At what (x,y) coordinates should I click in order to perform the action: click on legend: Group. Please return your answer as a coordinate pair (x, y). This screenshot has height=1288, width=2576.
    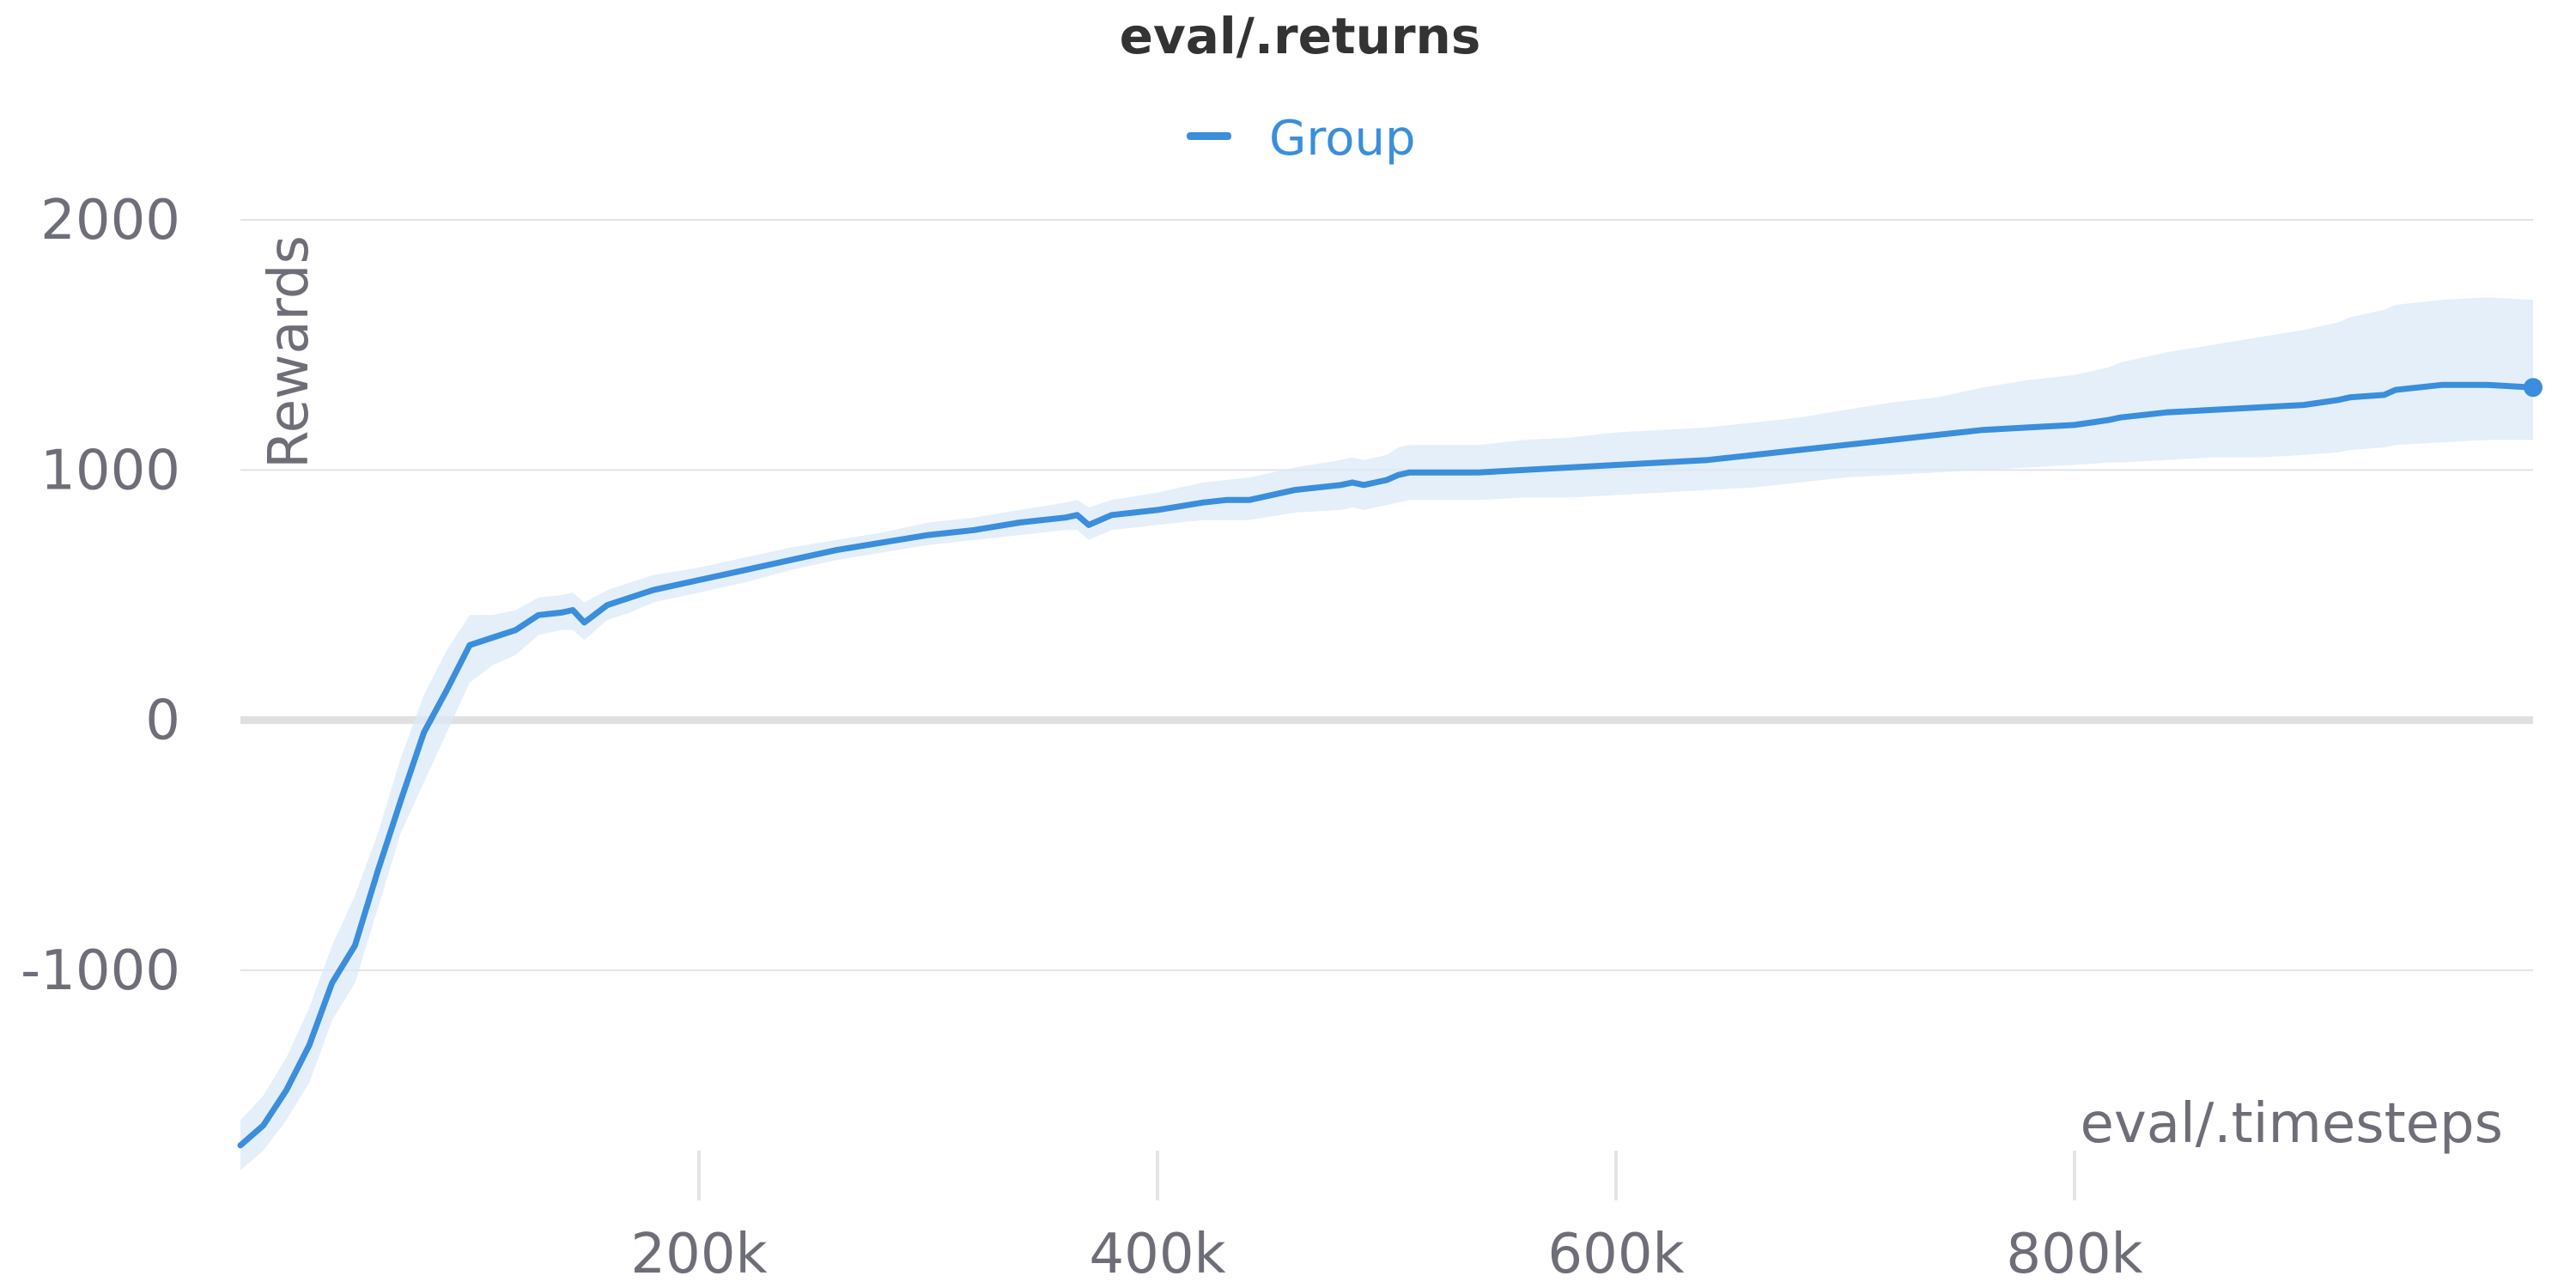
    Looking at the image, I should click on (1301, 139).